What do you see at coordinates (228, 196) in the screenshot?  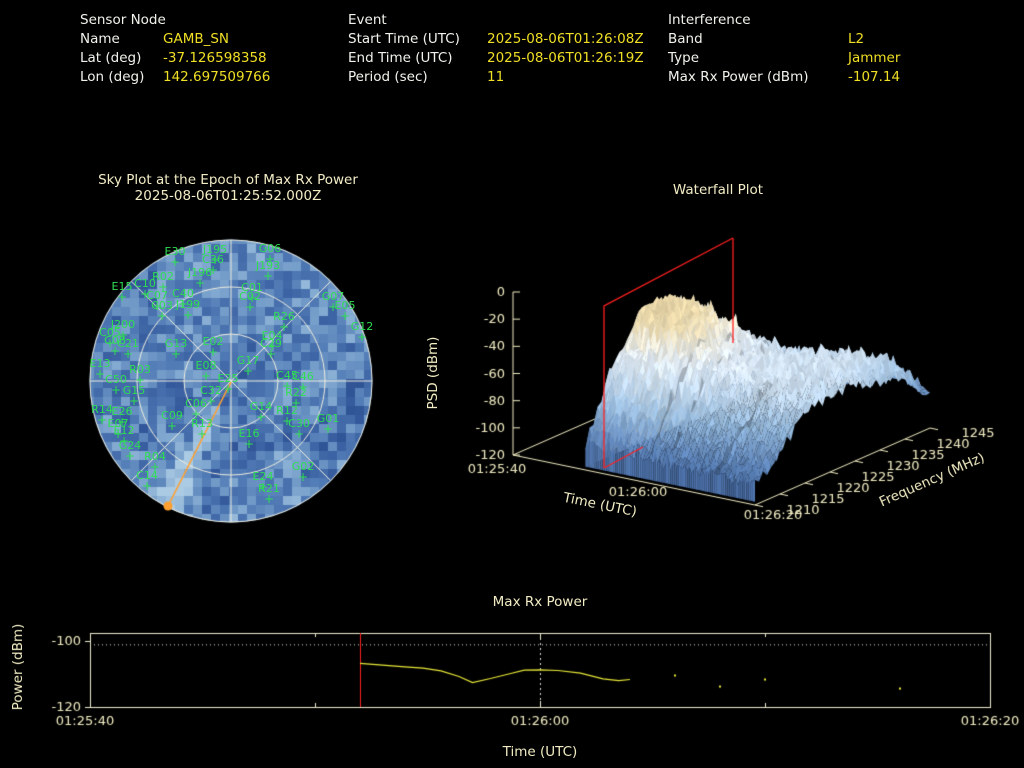 I see `skyplot-title-line2: 2025-08-06T01:25:52.000Z` at bounding box center [228, 196].